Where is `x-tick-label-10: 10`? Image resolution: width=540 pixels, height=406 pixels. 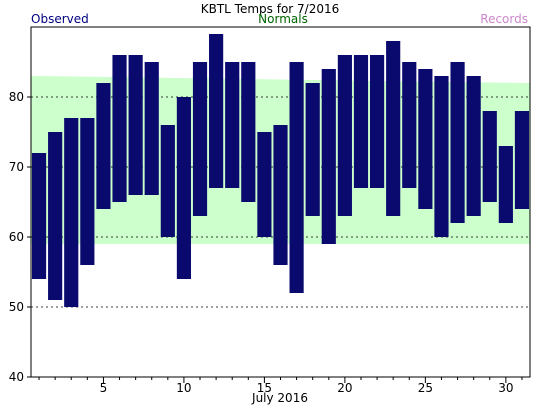
x-tick-label-10: 10 is located at coordinates (183, 388).